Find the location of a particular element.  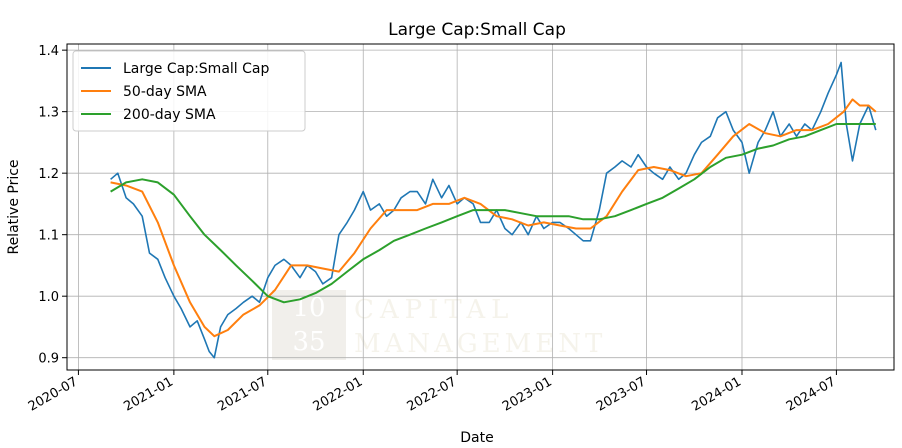

watermark-word-capital: CAPITAL is located at coordinates (434, 310).